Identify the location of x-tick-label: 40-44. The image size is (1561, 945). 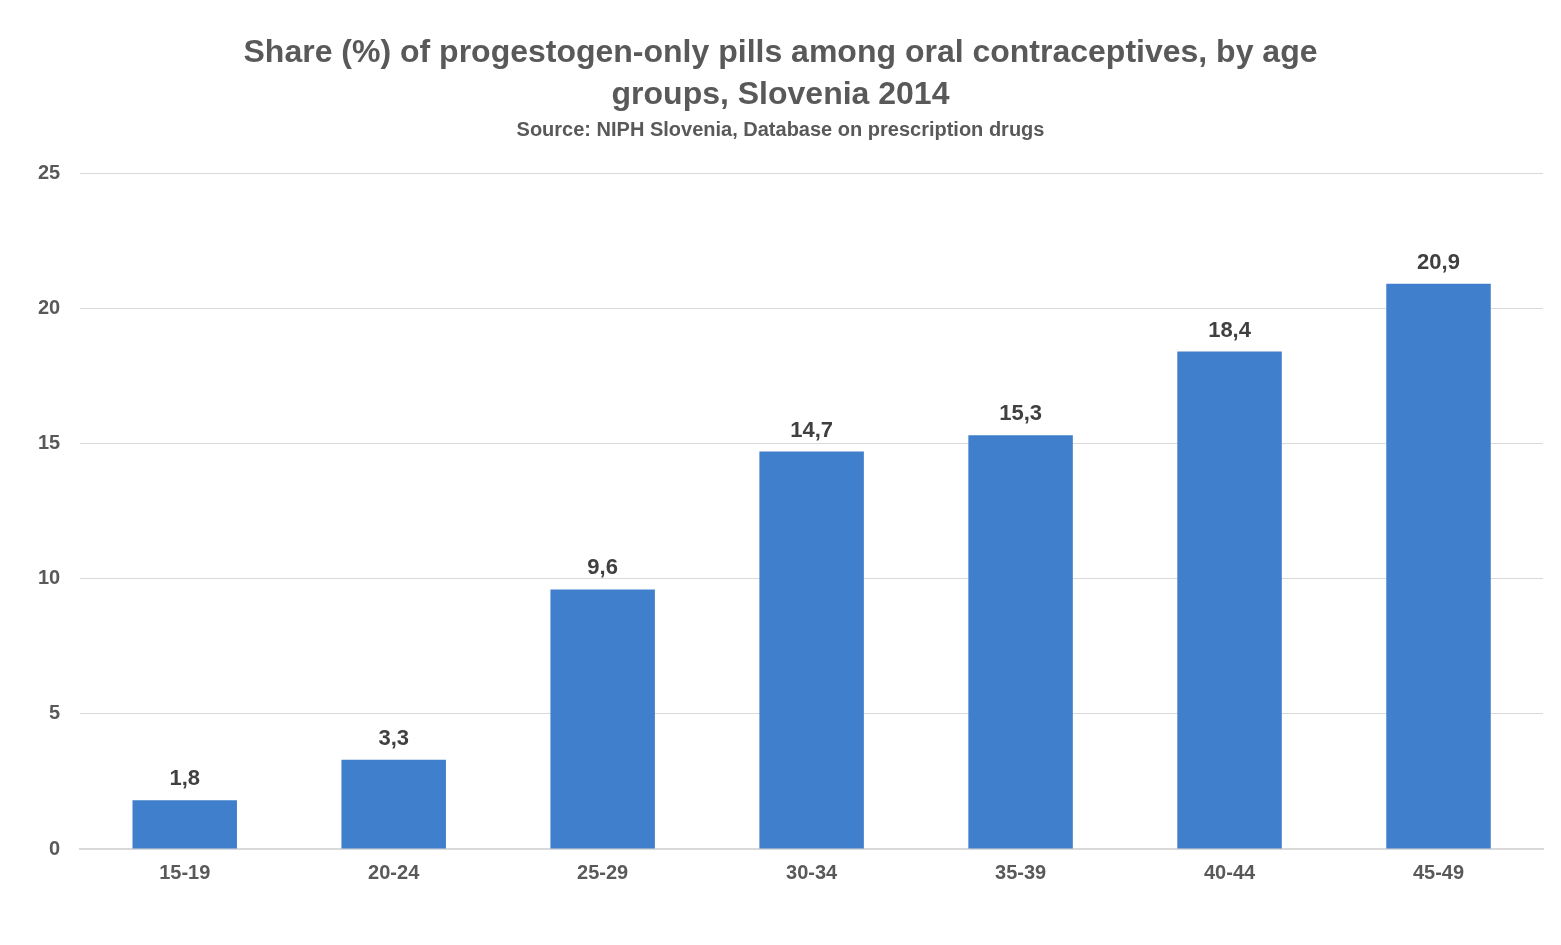
(1229, 871).